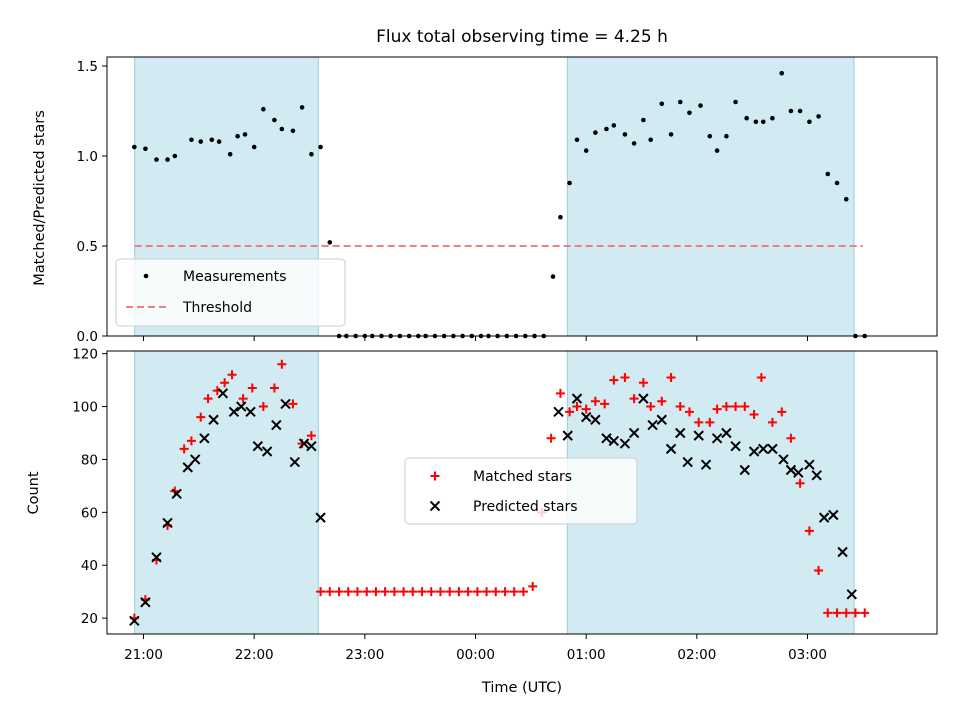 This screenshot has height=720, width=960. Describe the element at coordinates (525, 507) in the screenshot. I see `legend-label: Predicted stars` at that location.